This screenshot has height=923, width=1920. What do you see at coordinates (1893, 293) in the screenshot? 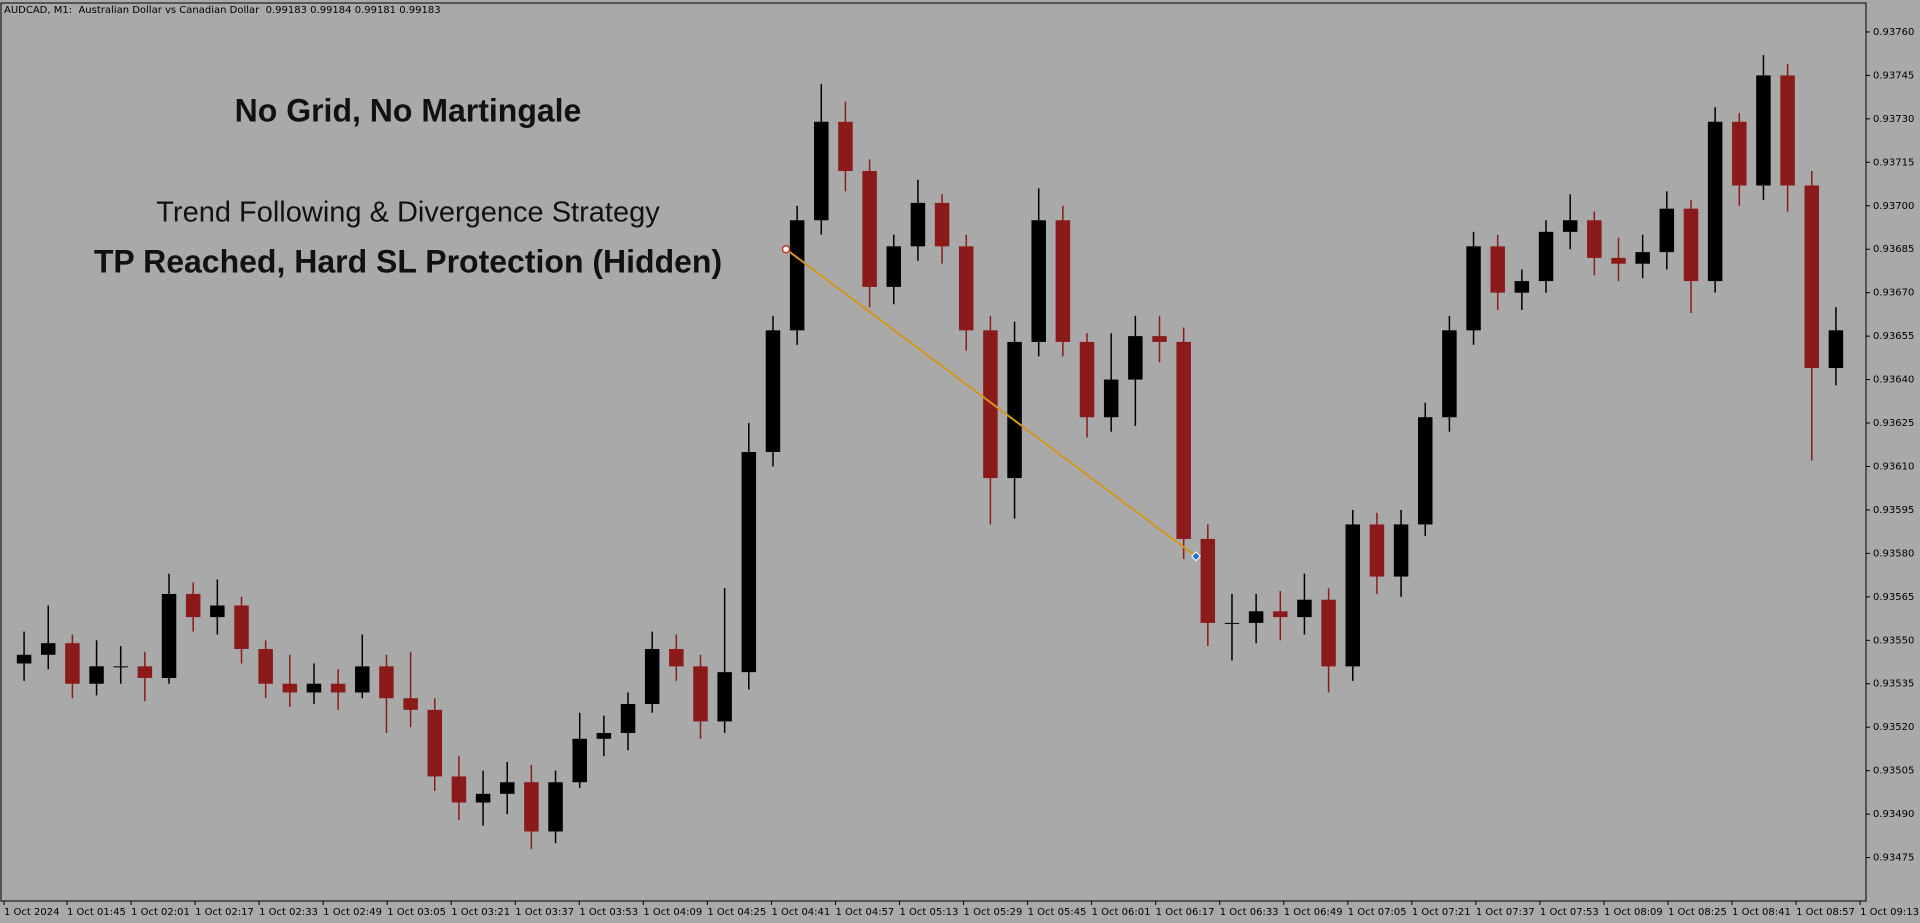
I see `y-tick-label: 0.93670` at bounding box center [1893, 293].